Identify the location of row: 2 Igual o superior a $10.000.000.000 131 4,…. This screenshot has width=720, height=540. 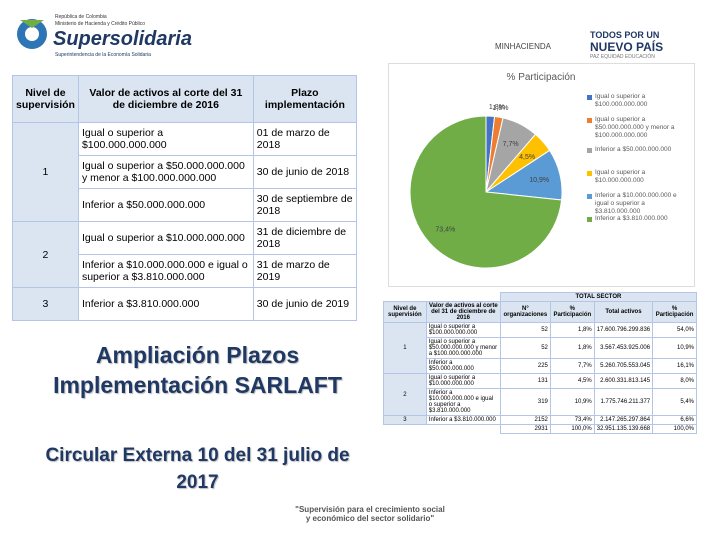
(540, 394).